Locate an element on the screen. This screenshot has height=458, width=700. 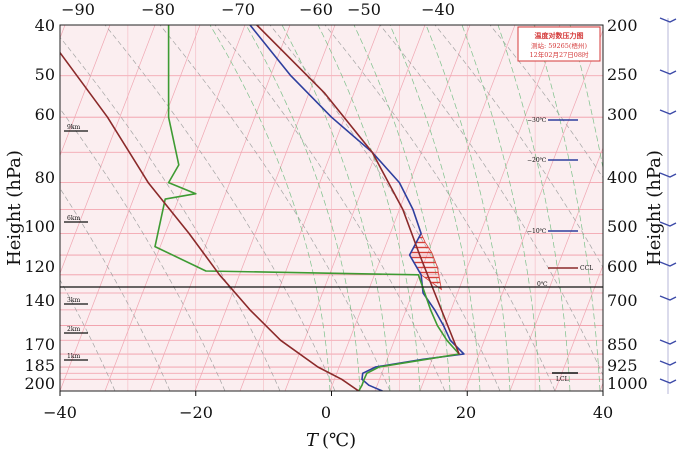
height-marker-label: 3km is located at coordinates (73, 300).